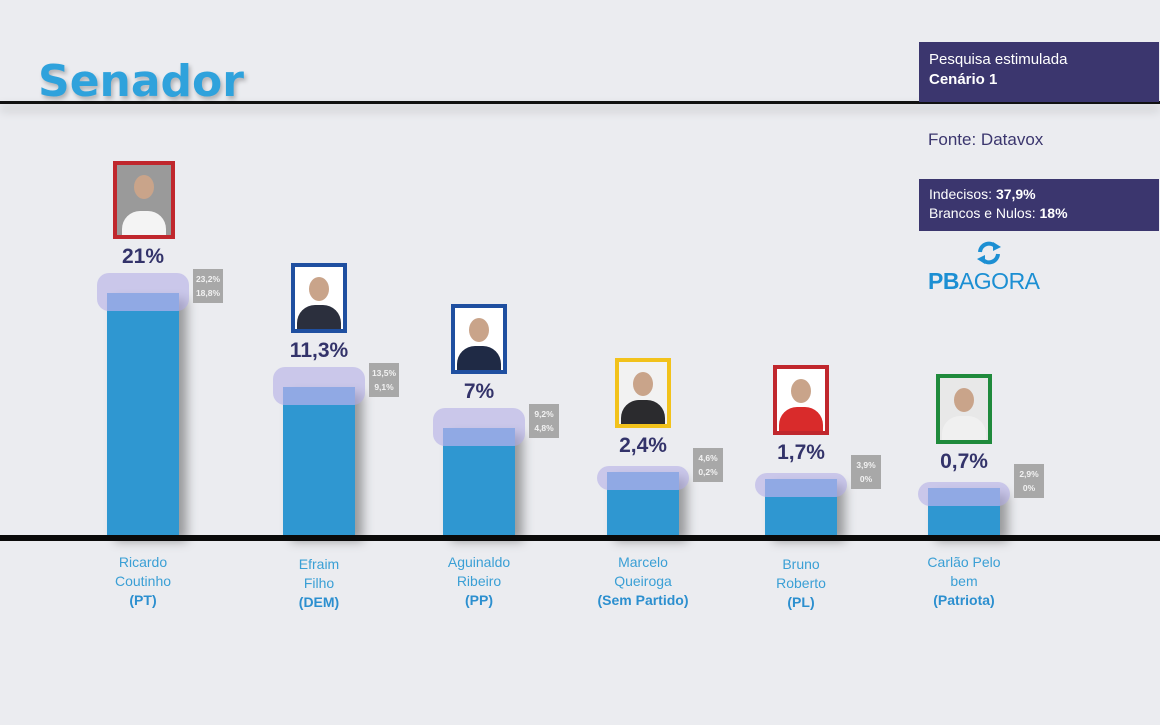 The width and height of the screenshot is (1160, 725). Describe the element at coordinates (384, 372) in the screenshot. I see `upper-bound-label: 13,5%` at that location.